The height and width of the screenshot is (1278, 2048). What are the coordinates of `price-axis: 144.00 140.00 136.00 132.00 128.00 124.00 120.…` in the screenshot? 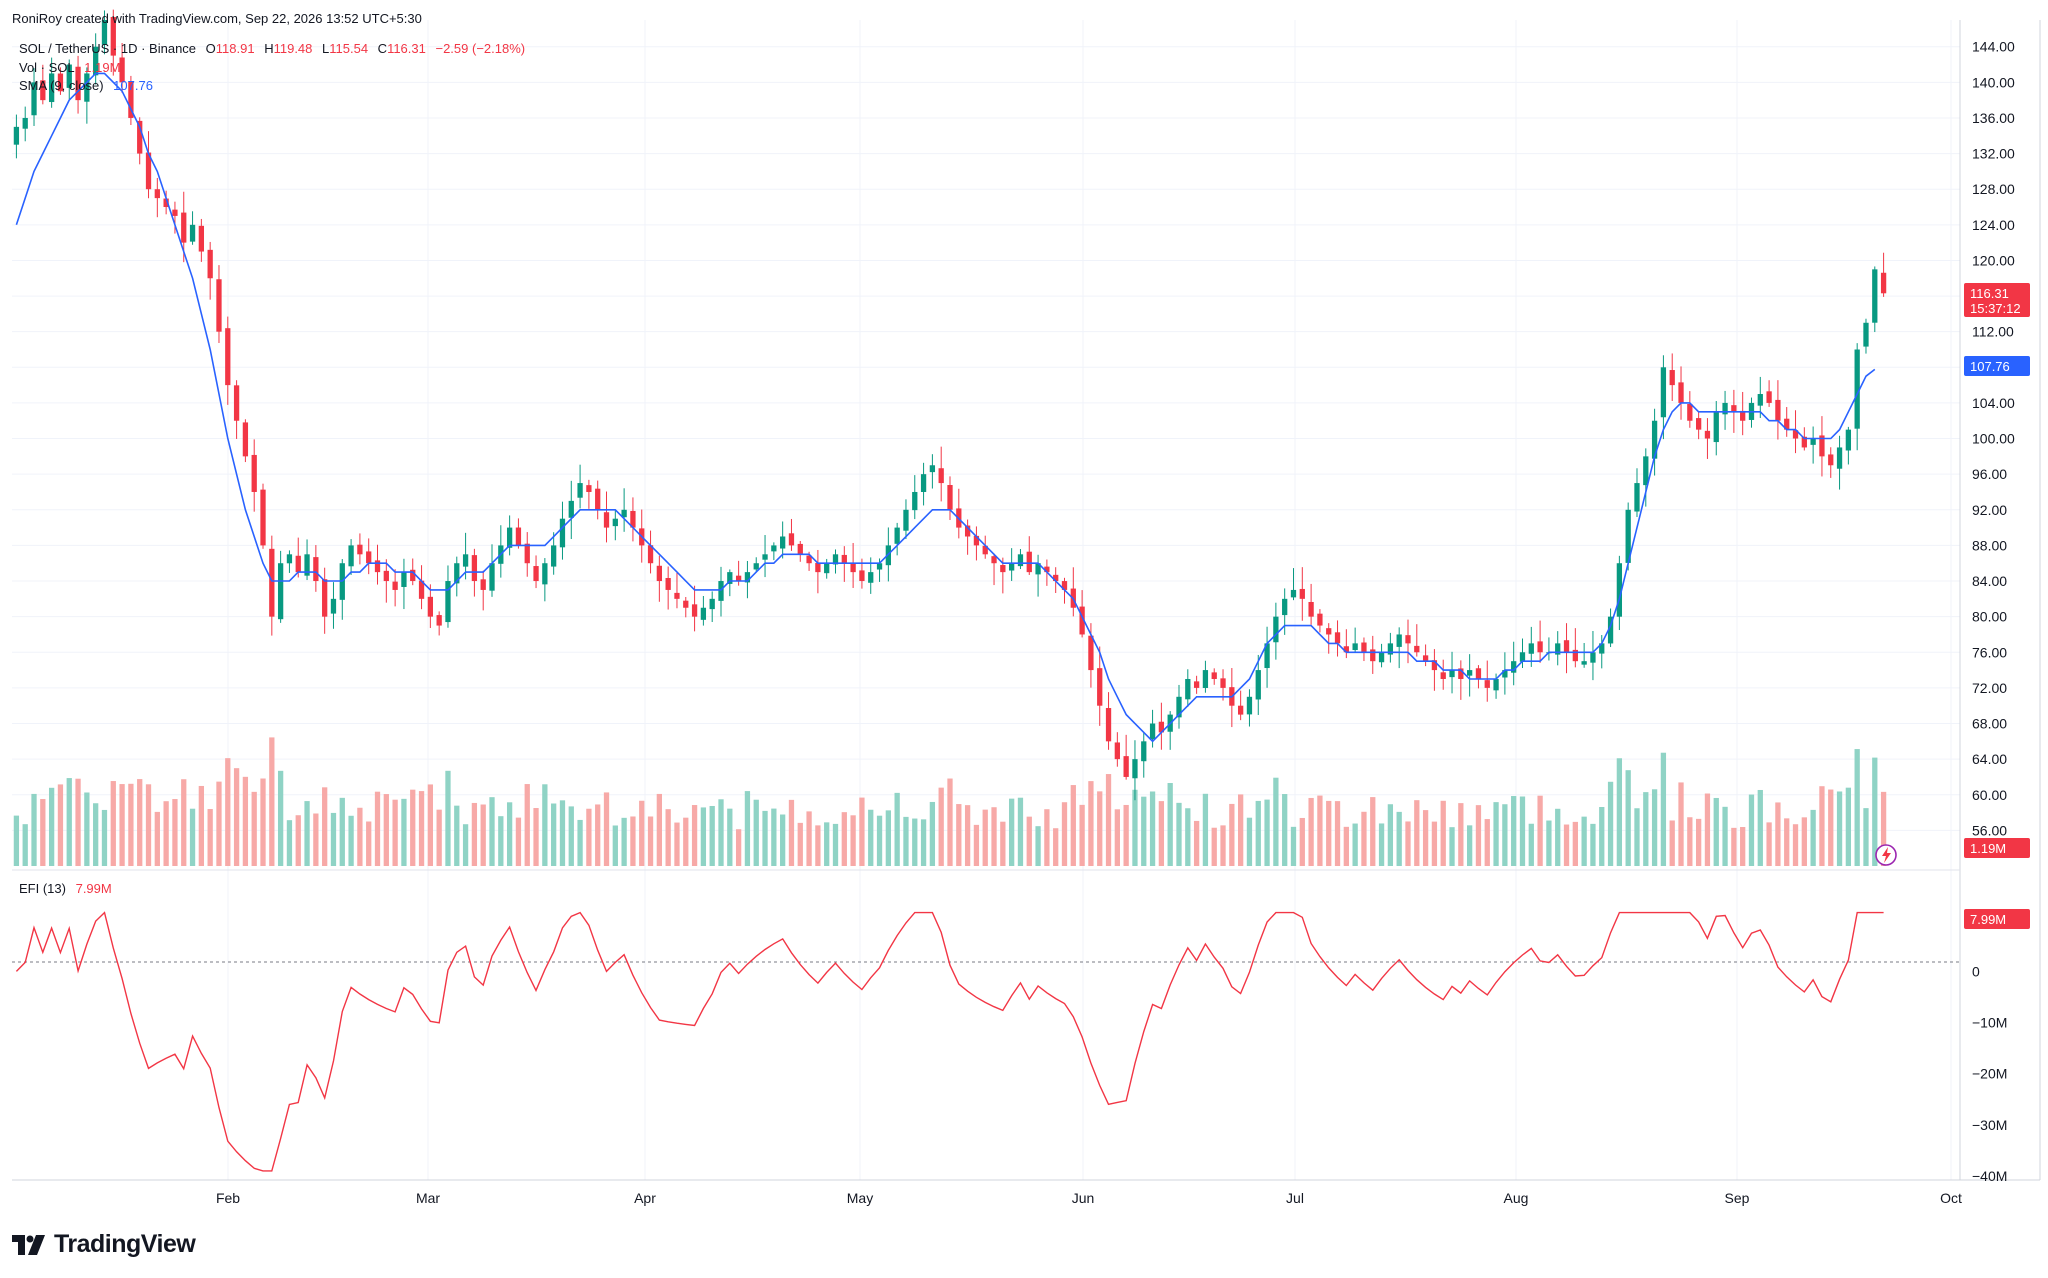 It's located at (1993, 439).